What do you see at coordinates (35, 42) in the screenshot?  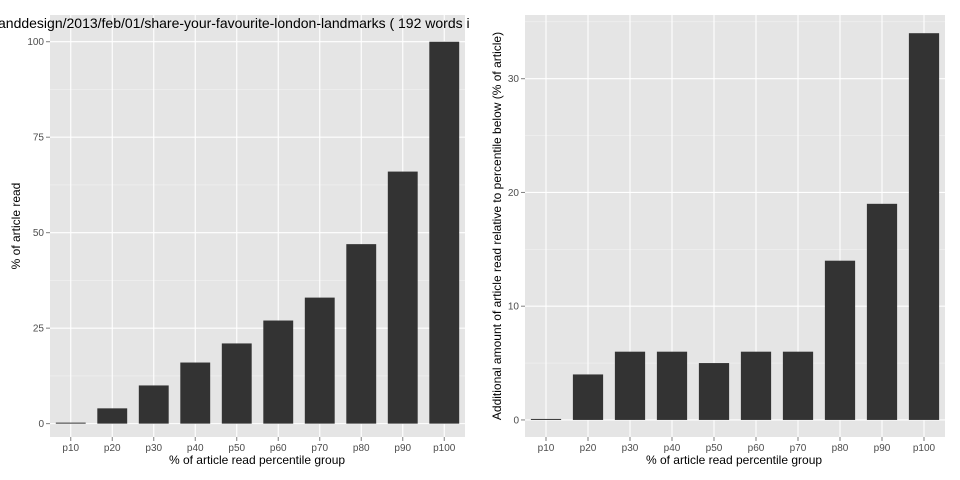 I see `y-tick-label: 100` at bounding box center [35, 42].